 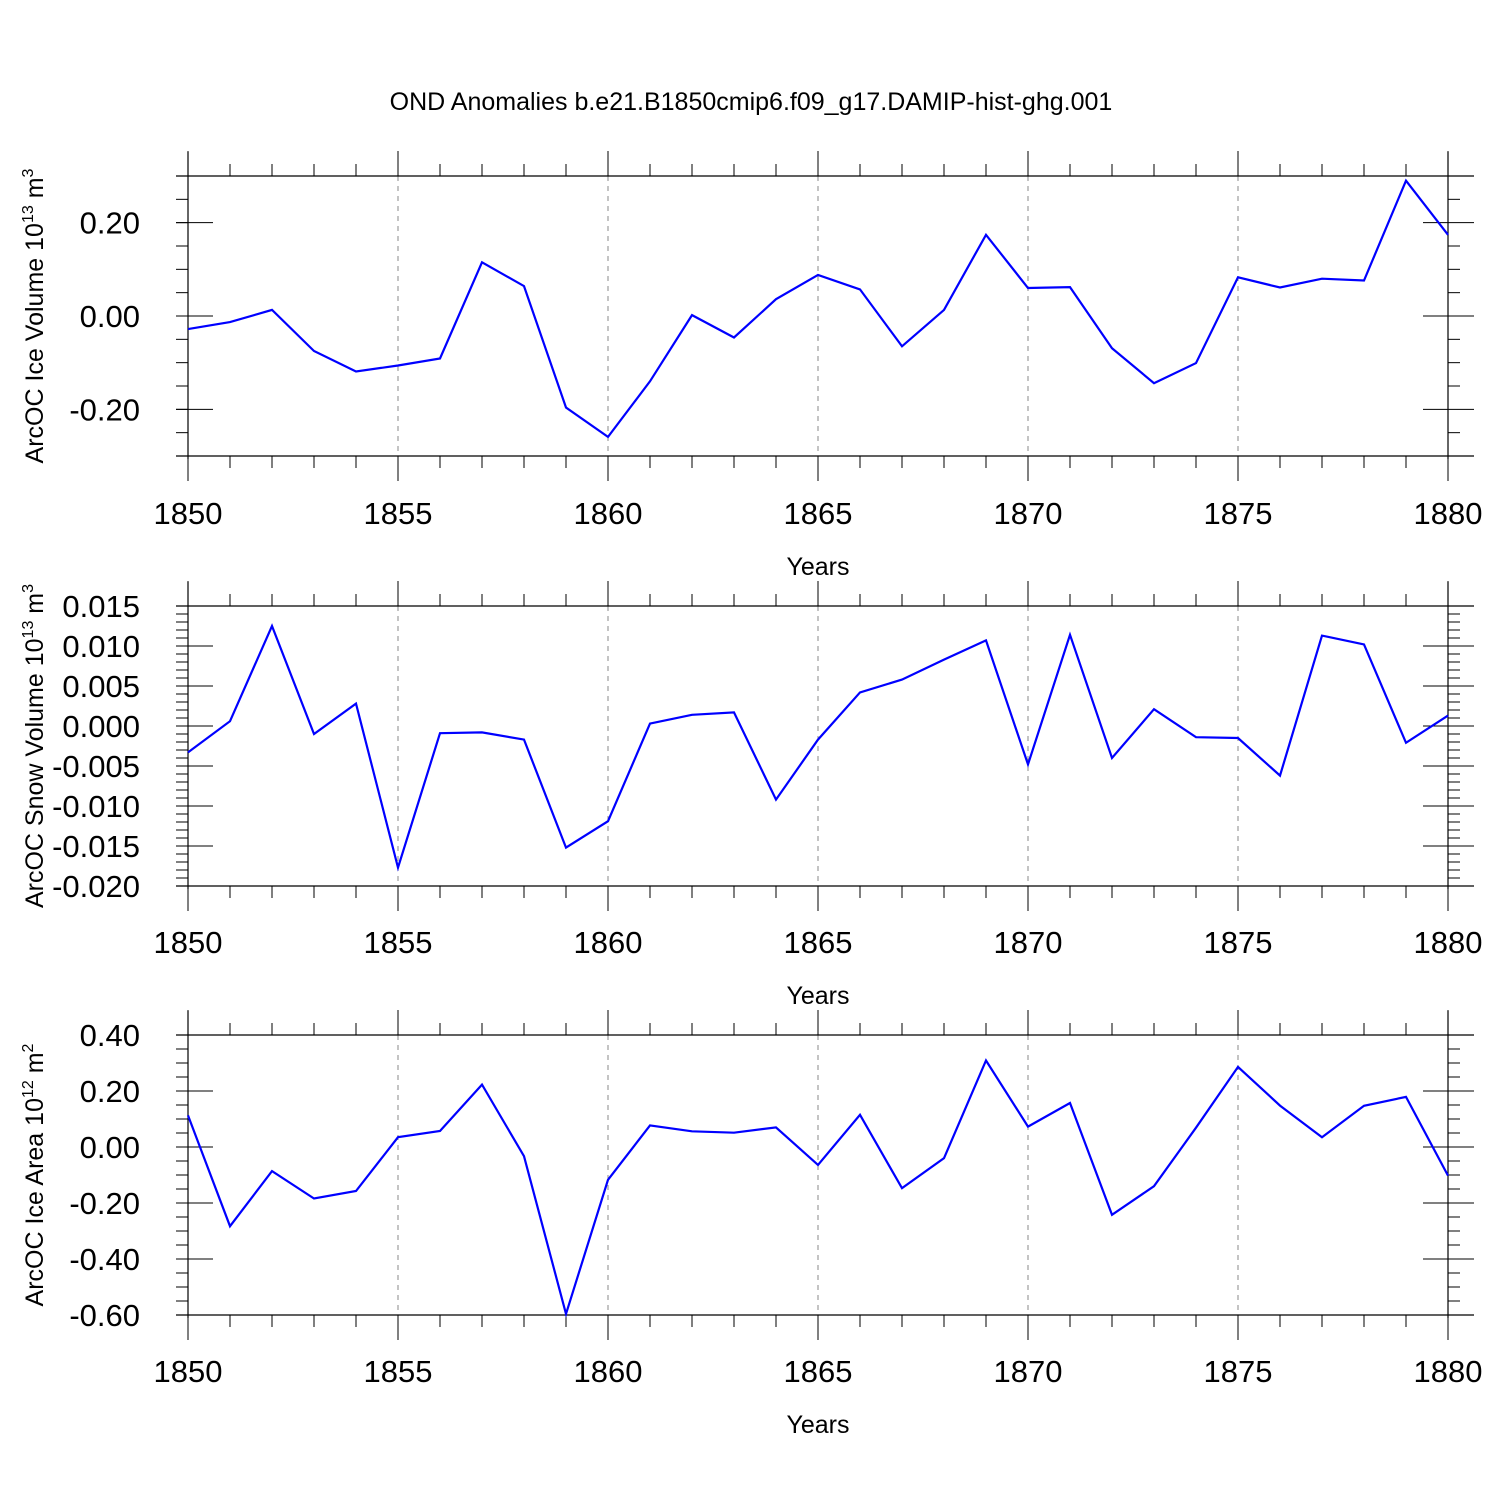 I want to click on y-tick-label: -0.60, so click(x=104, y=1315).